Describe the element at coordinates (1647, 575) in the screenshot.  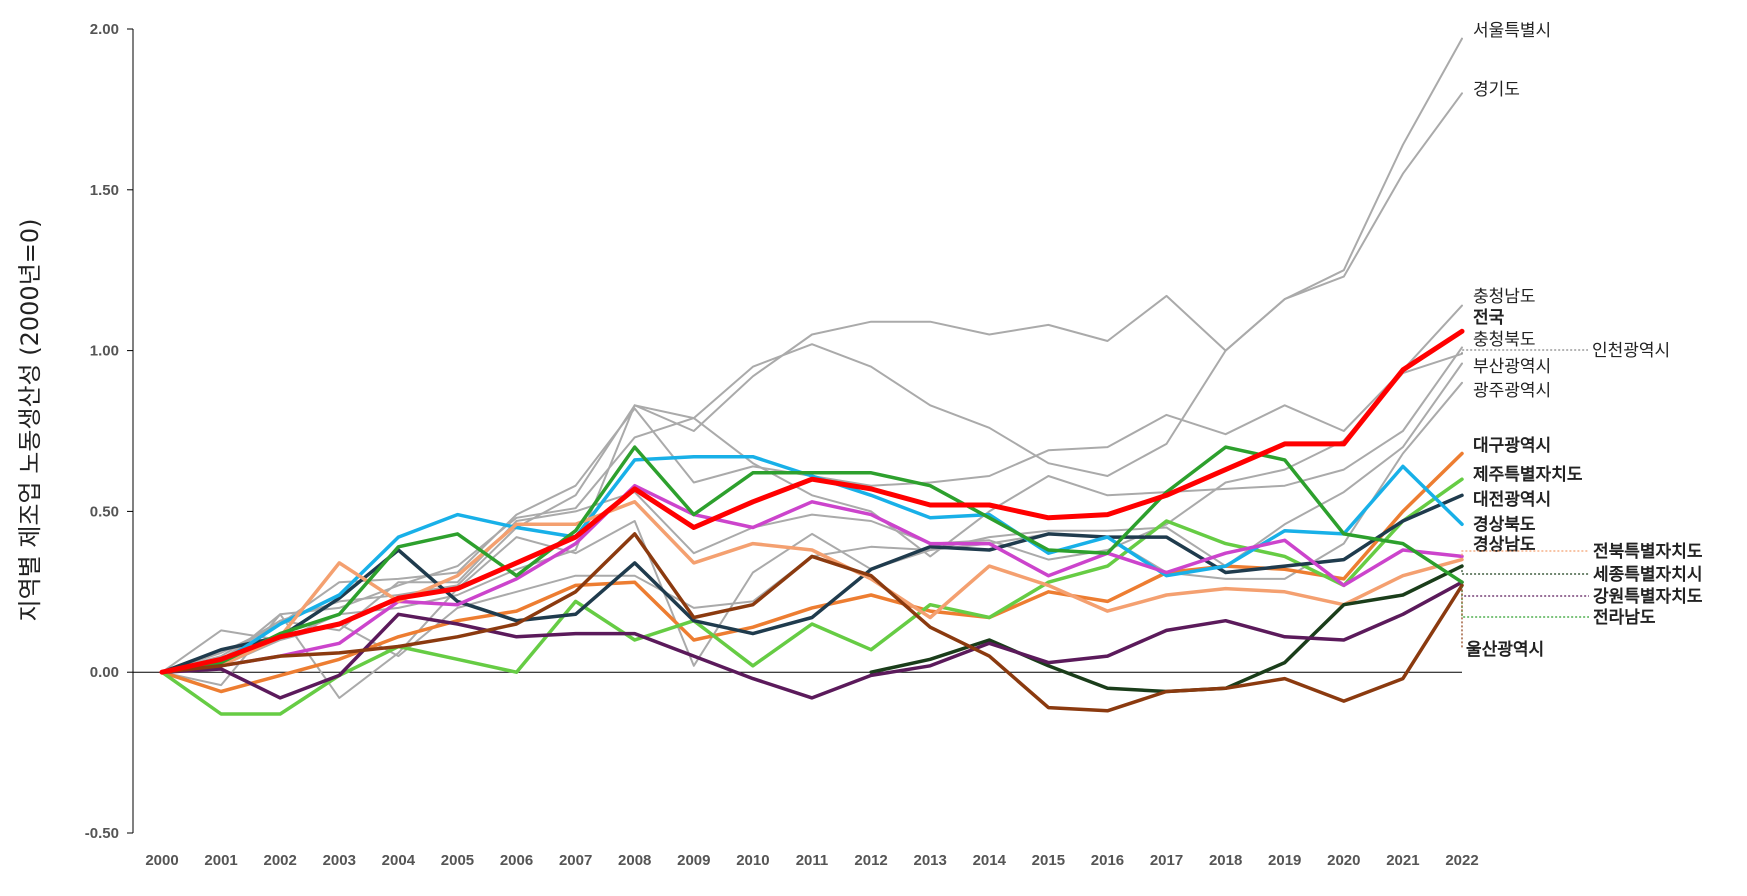
I see `series-end-label: 세종특별자치시` at that location.